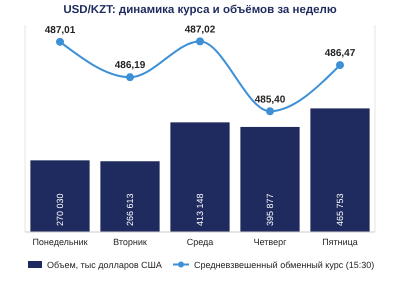  I want to click on x-tick-label: Среда, so click(200, 242).